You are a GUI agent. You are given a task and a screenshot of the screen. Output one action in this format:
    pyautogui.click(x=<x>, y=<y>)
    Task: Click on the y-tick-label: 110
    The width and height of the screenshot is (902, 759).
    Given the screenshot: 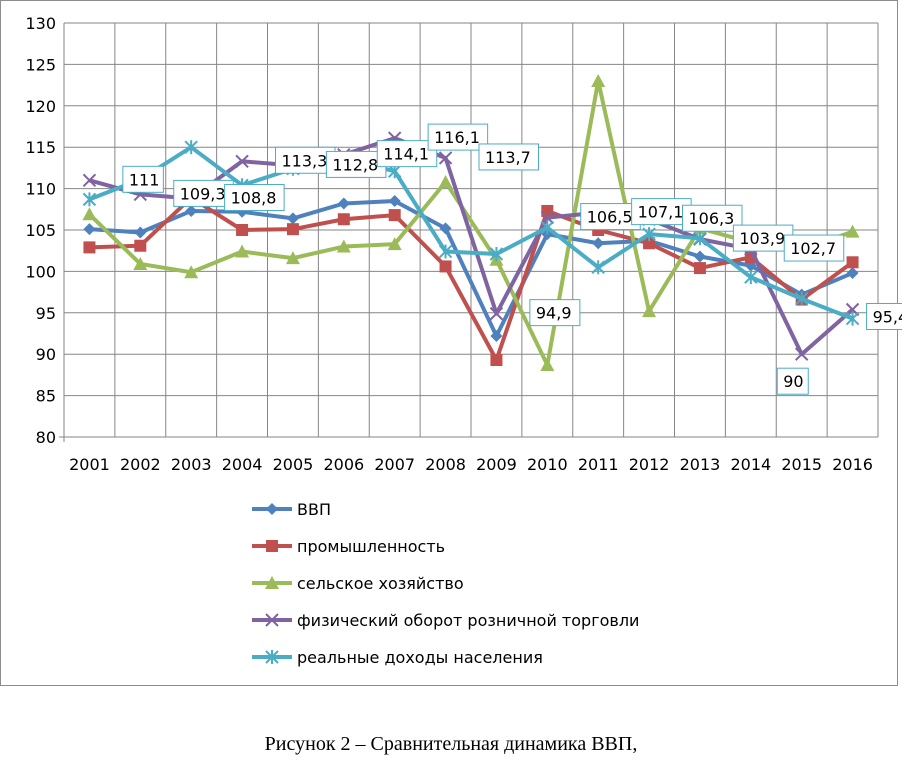 What is the action you would take?
    pyautogui.click(x=40, y=189)
    